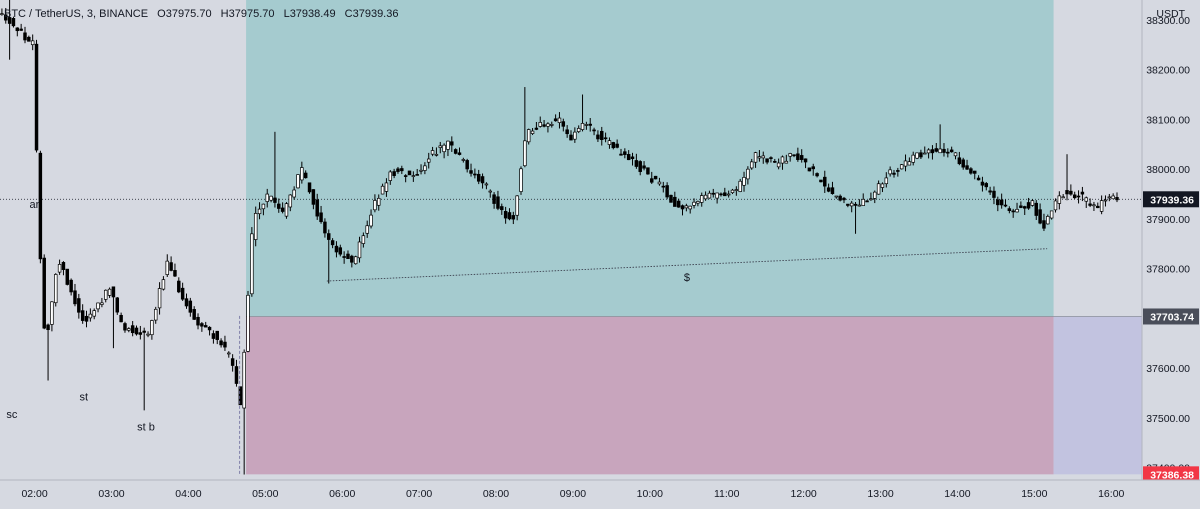 Image resolution: width=1200 pixels, height=509 pixels. Describe the element at coordinates (1034, 494) in the screenshot. I see `x-tick-label: 15:00` at that location.